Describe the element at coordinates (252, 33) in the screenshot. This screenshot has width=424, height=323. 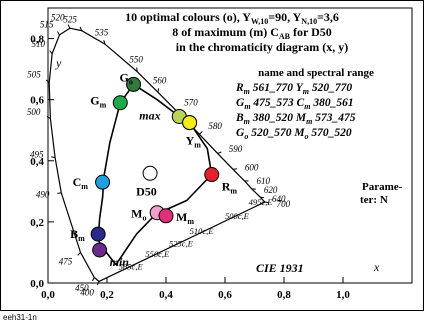
I see `header-line-2: 8 of maximum (m) CAB for D50` at that location.